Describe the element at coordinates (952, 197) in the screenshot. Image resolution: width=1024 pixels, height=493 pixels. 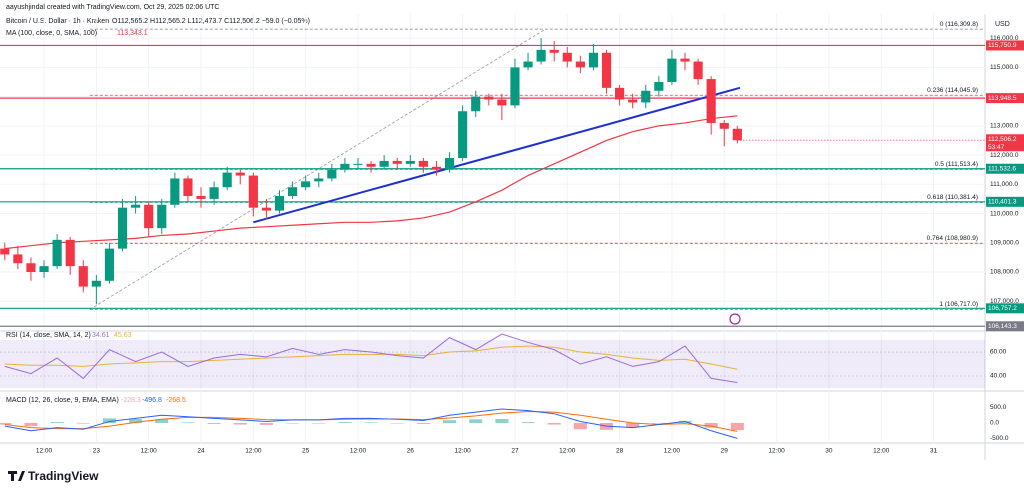
I see `fib-label: 0.618 (110,381.4)` at that location.